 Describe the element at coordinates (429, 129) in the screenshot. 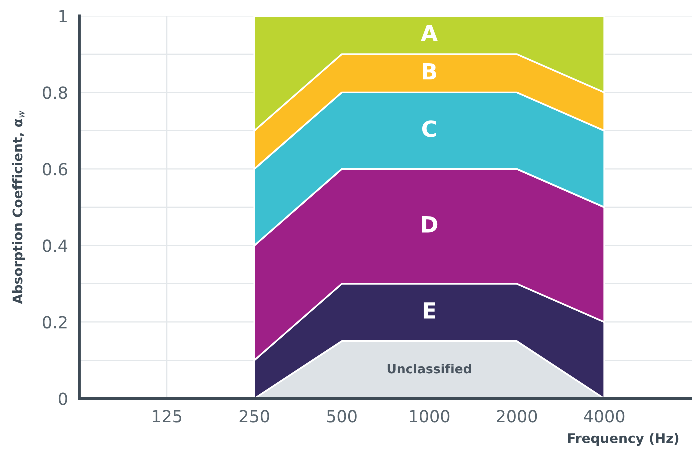

I see `series-label: C` at that location.